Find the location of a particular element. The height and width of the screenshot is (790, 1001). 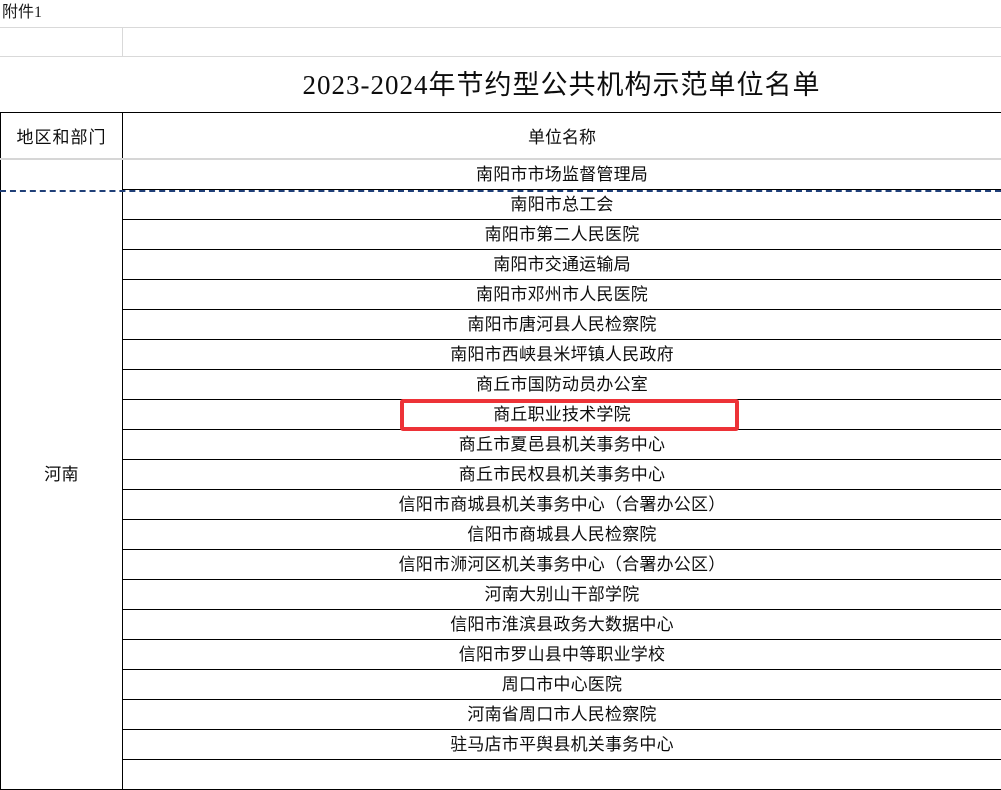

unit-name-cell: 商丘市国防动员办公室 is located at coordinates (562, 385).